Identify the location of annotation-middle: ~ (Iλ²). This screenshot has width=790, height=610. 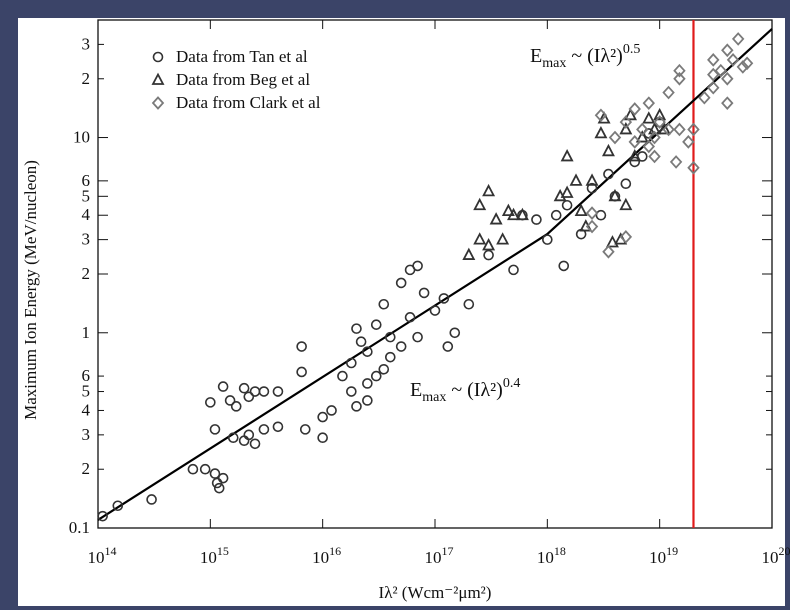
(474, 390).